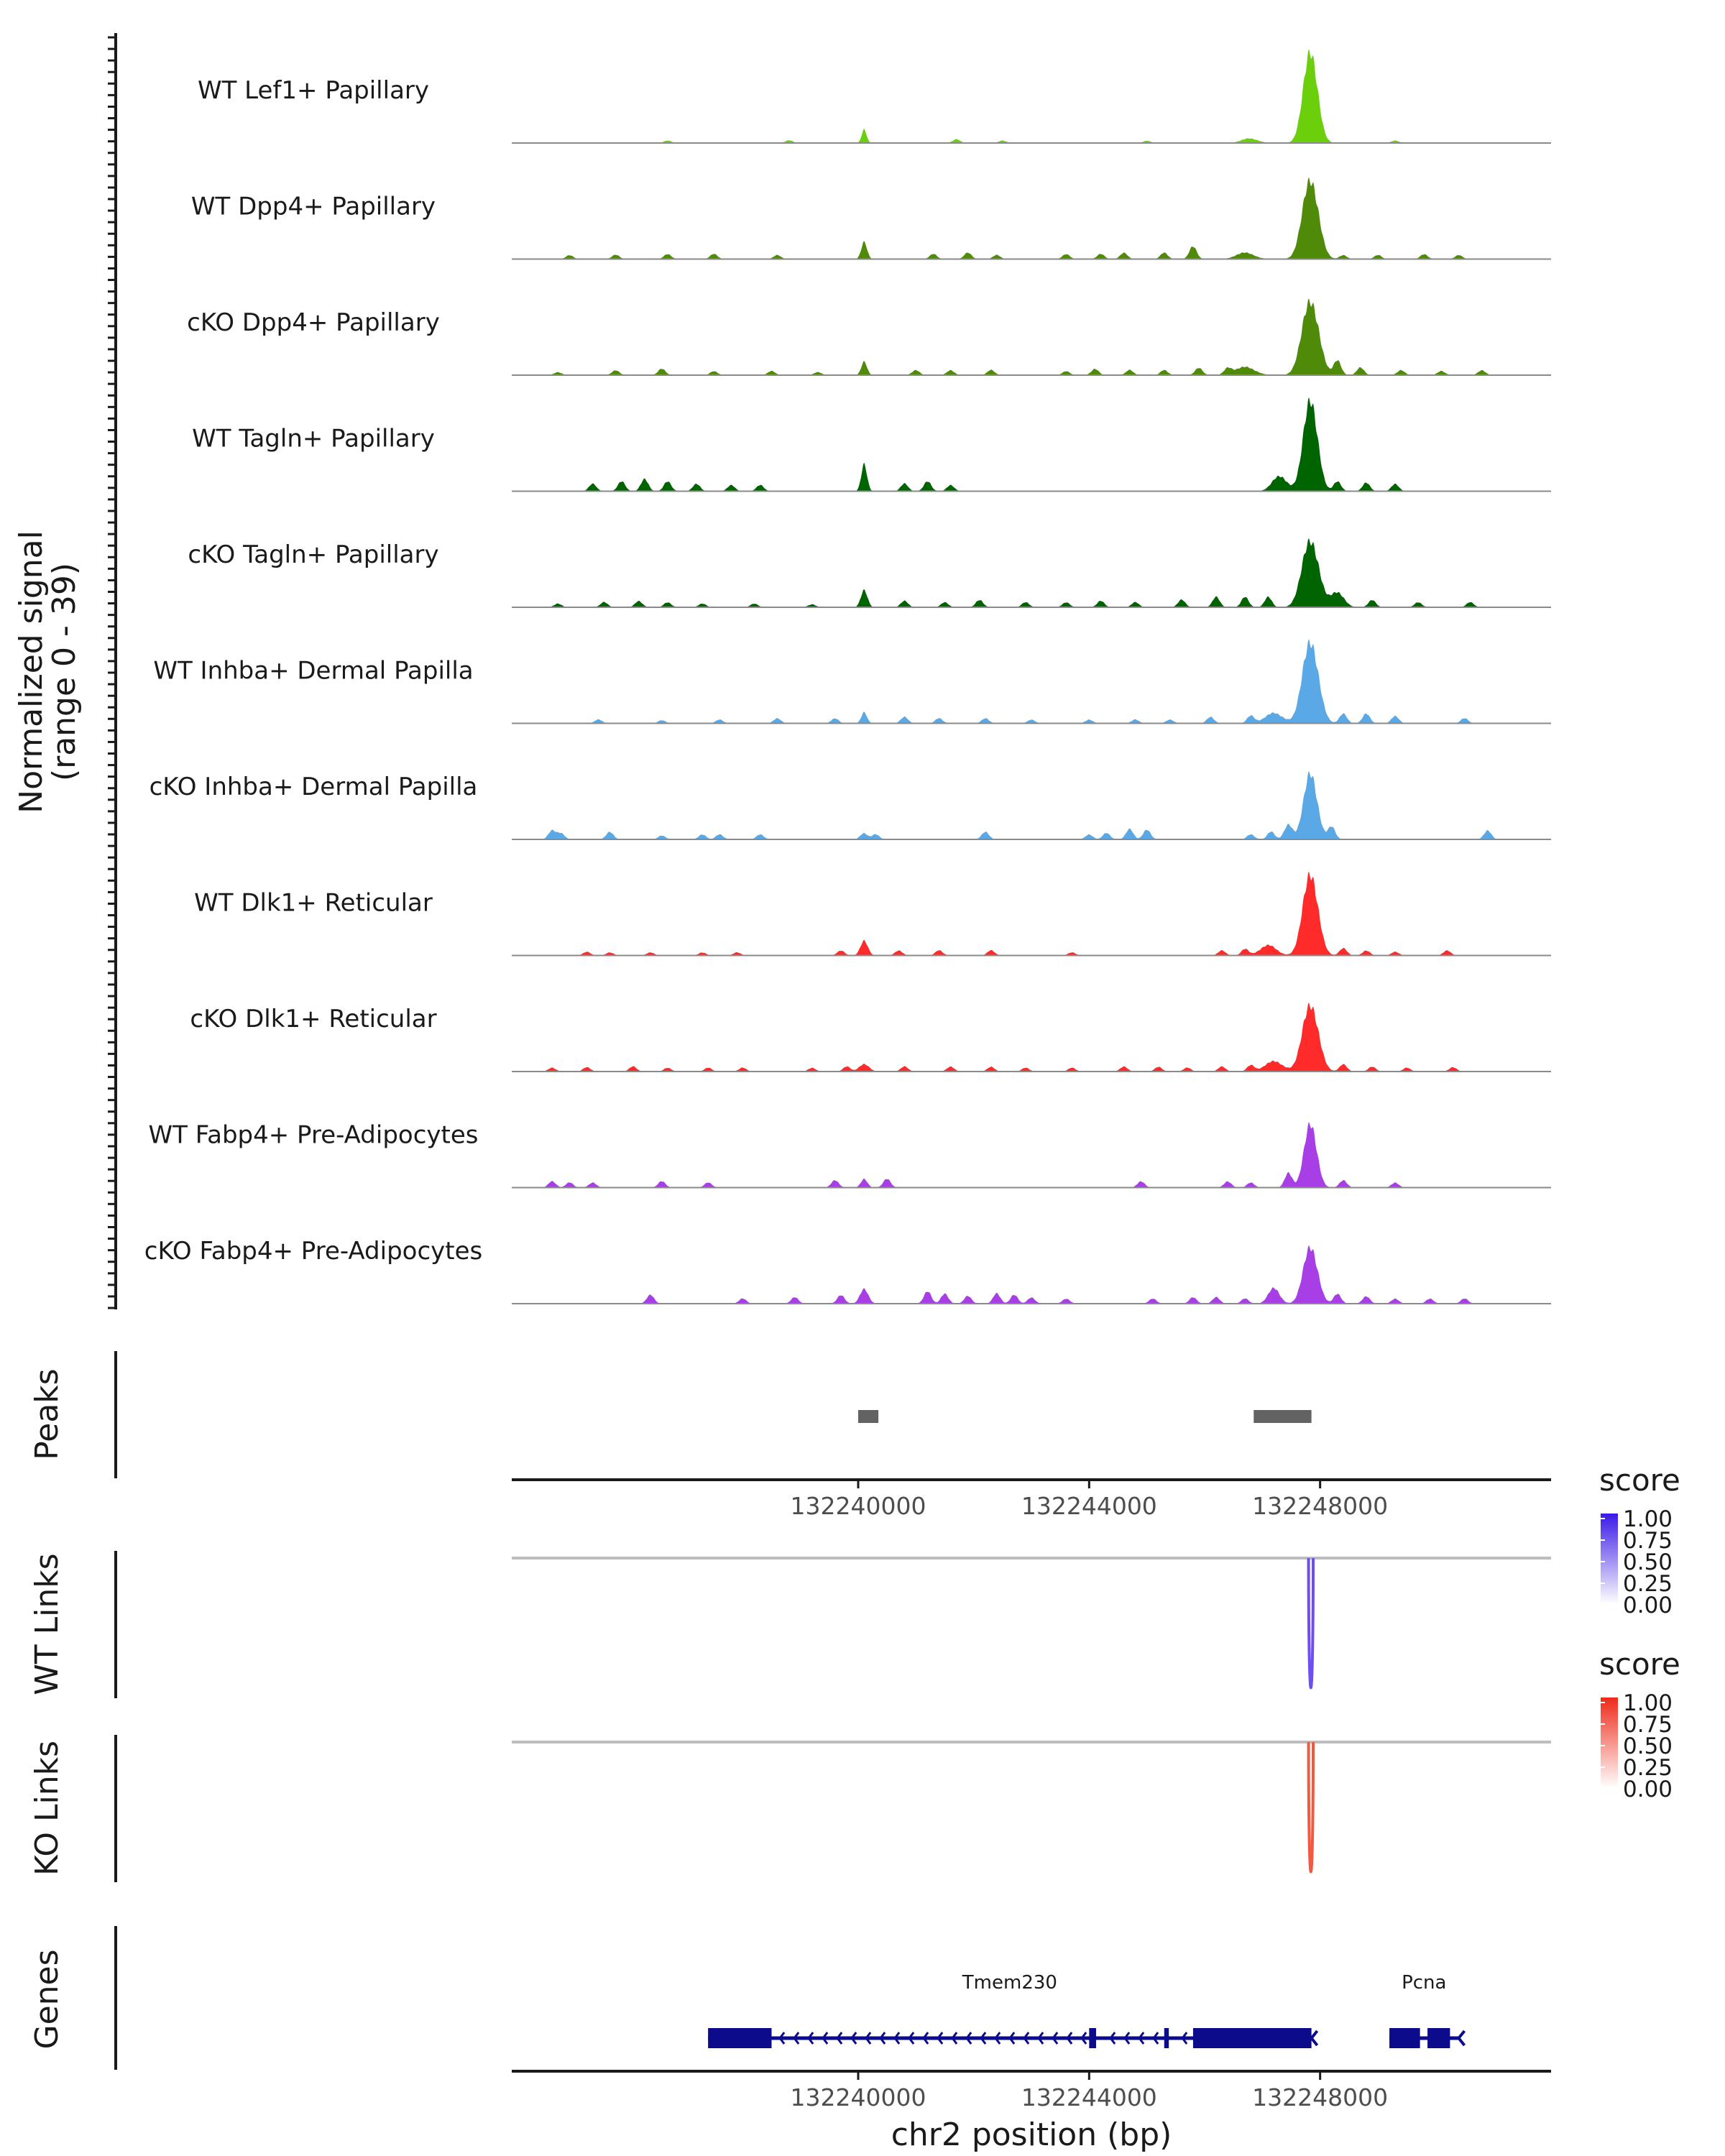  What do you see at coordinates (1031, 2135) in the screenshot?
I see `x-axis-title: chr2 position (bp)` at bounding box center [1031, 2135].